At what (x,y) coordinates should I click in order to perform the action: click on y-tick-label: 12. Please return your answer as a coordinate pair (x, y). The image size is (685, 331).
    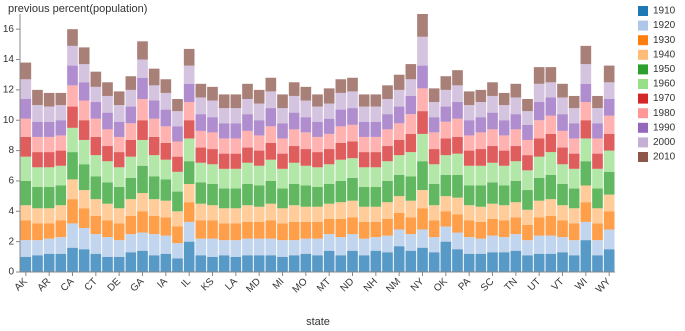
    Looking at the image, I should click on (9, 90).